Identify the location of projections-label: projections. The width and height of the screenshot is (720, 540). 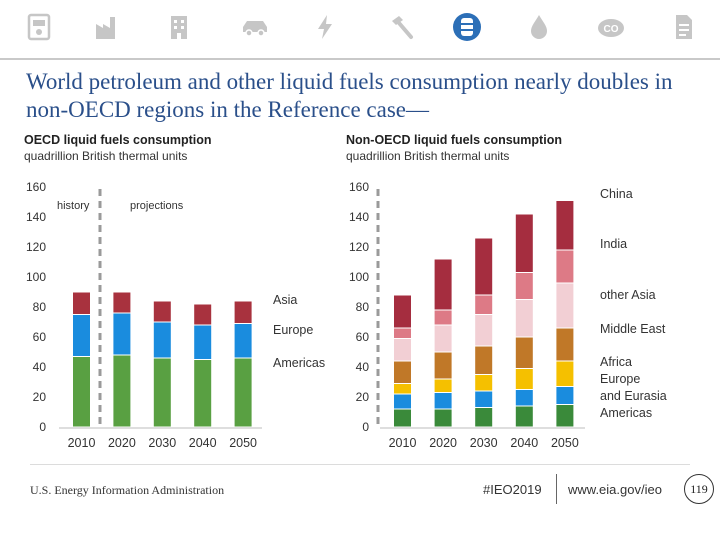
(157, 206).